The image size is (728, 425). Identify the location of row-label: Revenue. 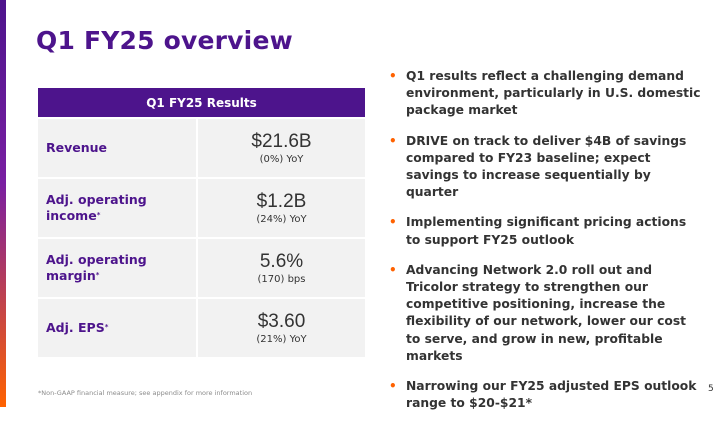
(117, 148).